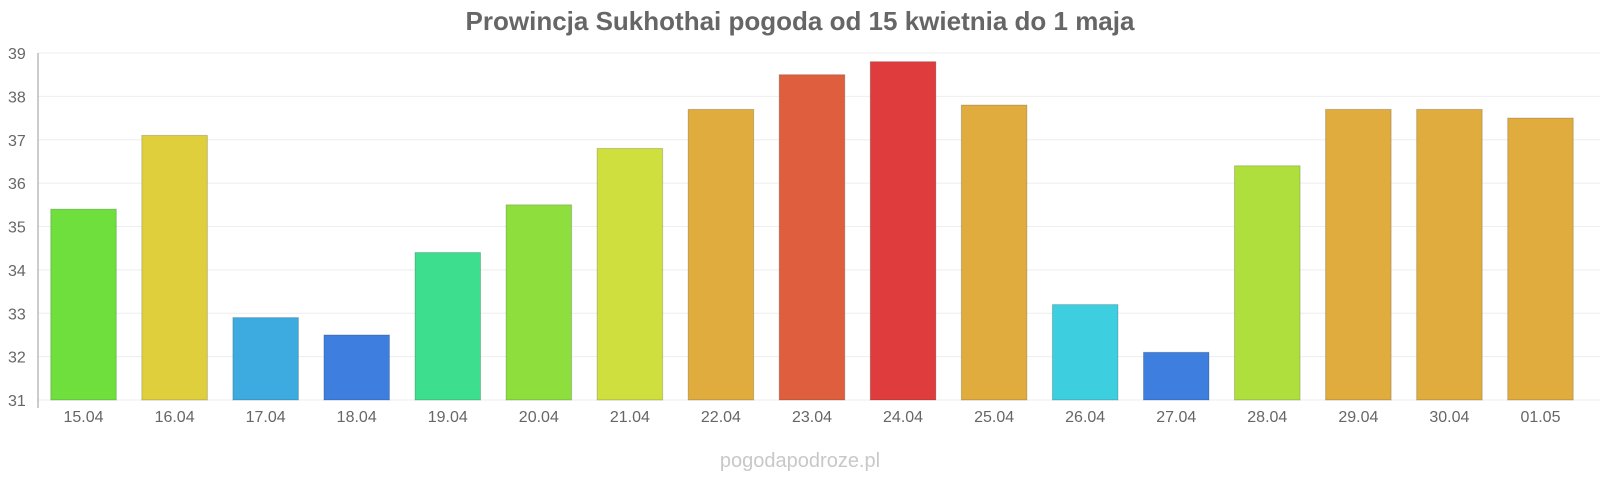 The width and height of the screenshot is (1600, 480). Describe the element at coordinates (1267, 283) in the screenshot. I see `bar-28.04` at that location.